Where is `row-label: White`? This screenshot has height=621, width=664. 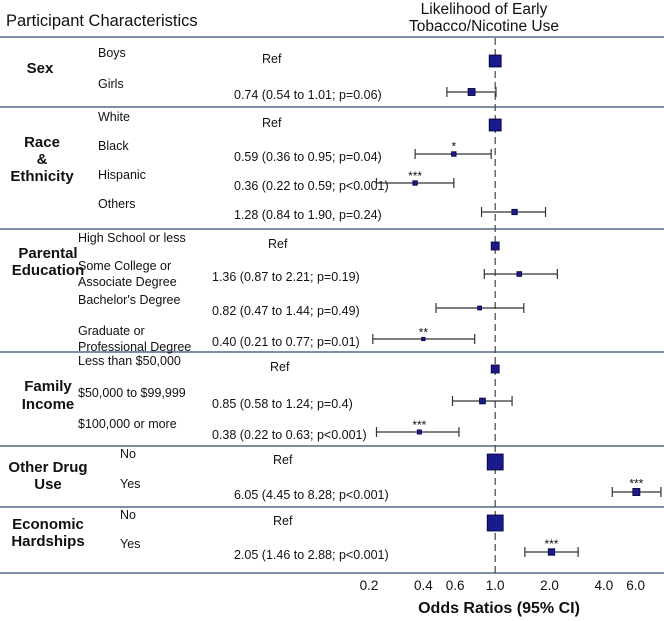
row-label: White is located at coordinates (114, 117).